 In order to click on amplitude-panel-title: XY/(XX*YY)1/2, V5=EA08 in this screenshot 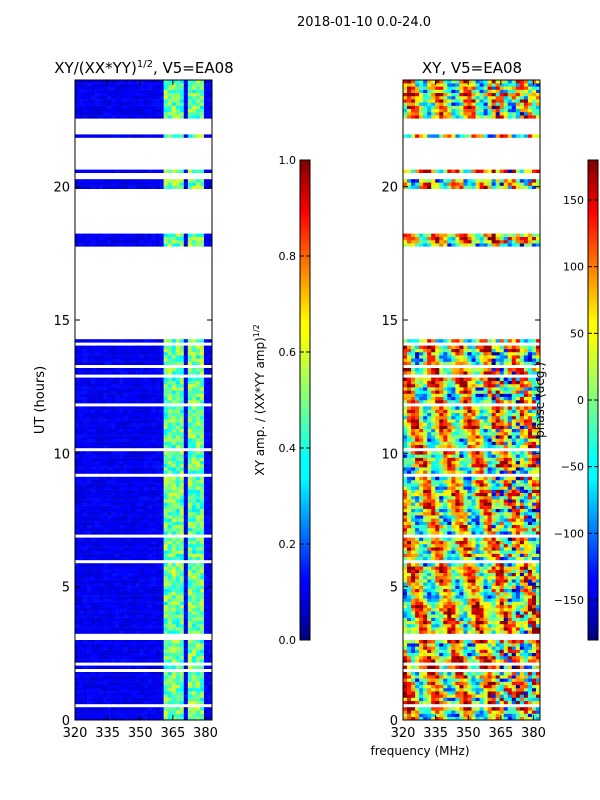, I will do `click(143, 68)`.